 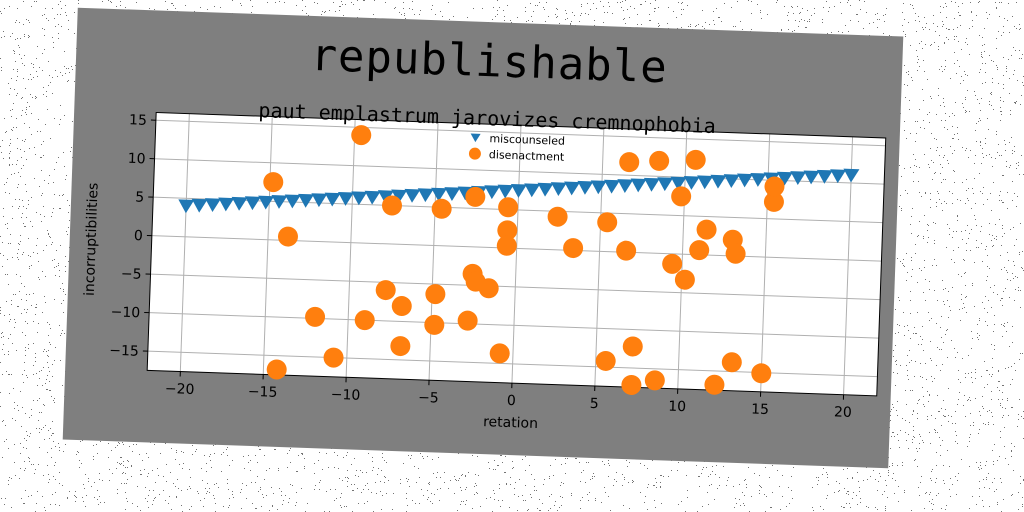 What do you see at coordinates (263, 392) in the screenshot?
I see `x-tick-label: −15` at bounding box center [263, 392].